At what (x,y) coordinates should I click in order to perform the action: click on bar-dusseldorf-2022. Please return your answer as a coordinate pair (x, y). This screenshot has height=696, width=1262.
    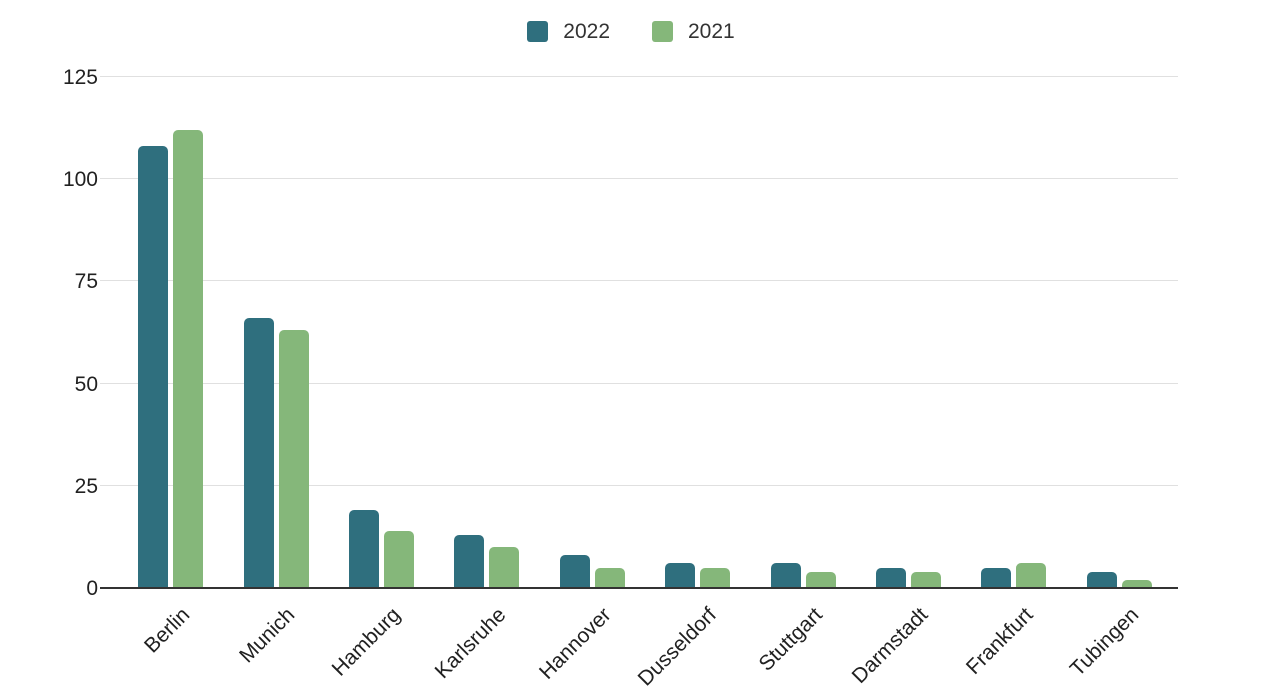
    Looking at the image, I should click on (680, 575).